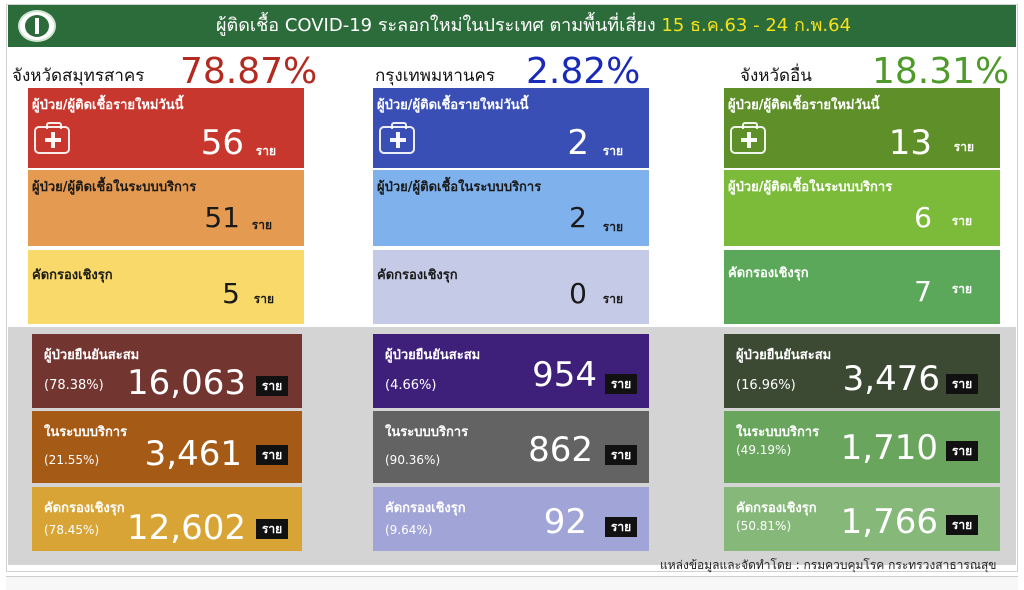  Describe the element at coordinates (889, 448) in the screenshot. I see `summary-value: 1,710` at that location.